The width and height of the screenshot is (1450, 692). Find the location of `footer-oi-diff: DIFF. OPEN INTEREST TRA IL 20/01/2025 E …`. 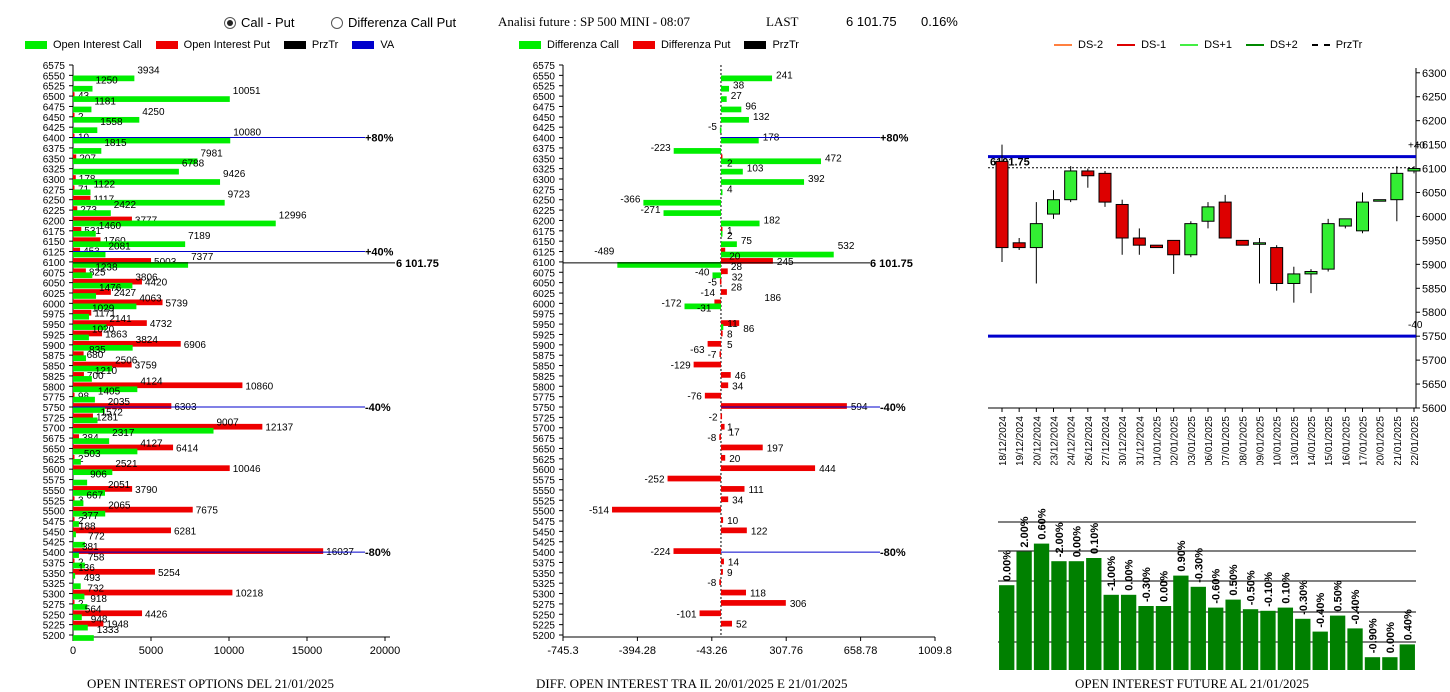

footer-oi-diff: DIFF. OPEN INTEREST TRA IL 20/01/2025 E … is located at coordinates (692, 683).